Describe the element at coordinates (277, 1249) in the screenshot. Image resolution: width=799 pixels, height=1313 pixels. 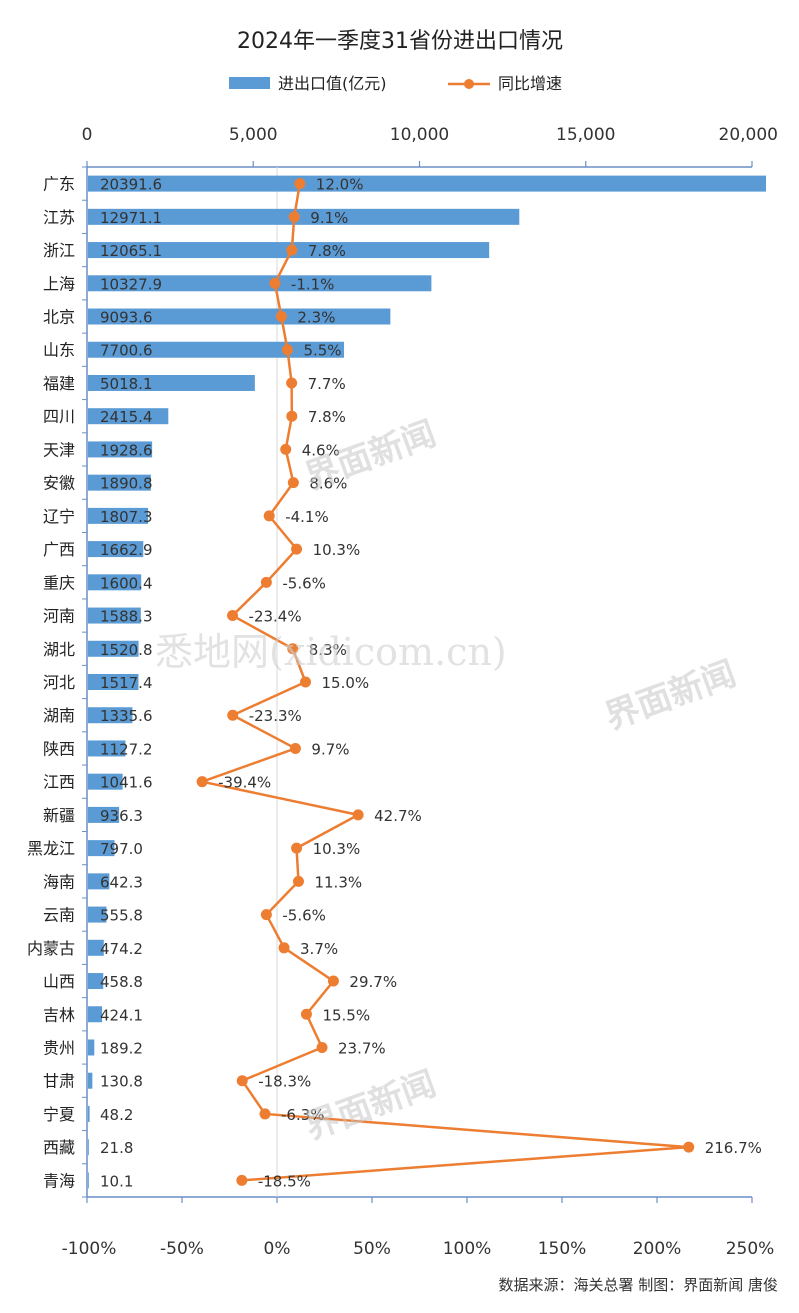
I see `bottom-axis-tick-label: 0%` at that location.